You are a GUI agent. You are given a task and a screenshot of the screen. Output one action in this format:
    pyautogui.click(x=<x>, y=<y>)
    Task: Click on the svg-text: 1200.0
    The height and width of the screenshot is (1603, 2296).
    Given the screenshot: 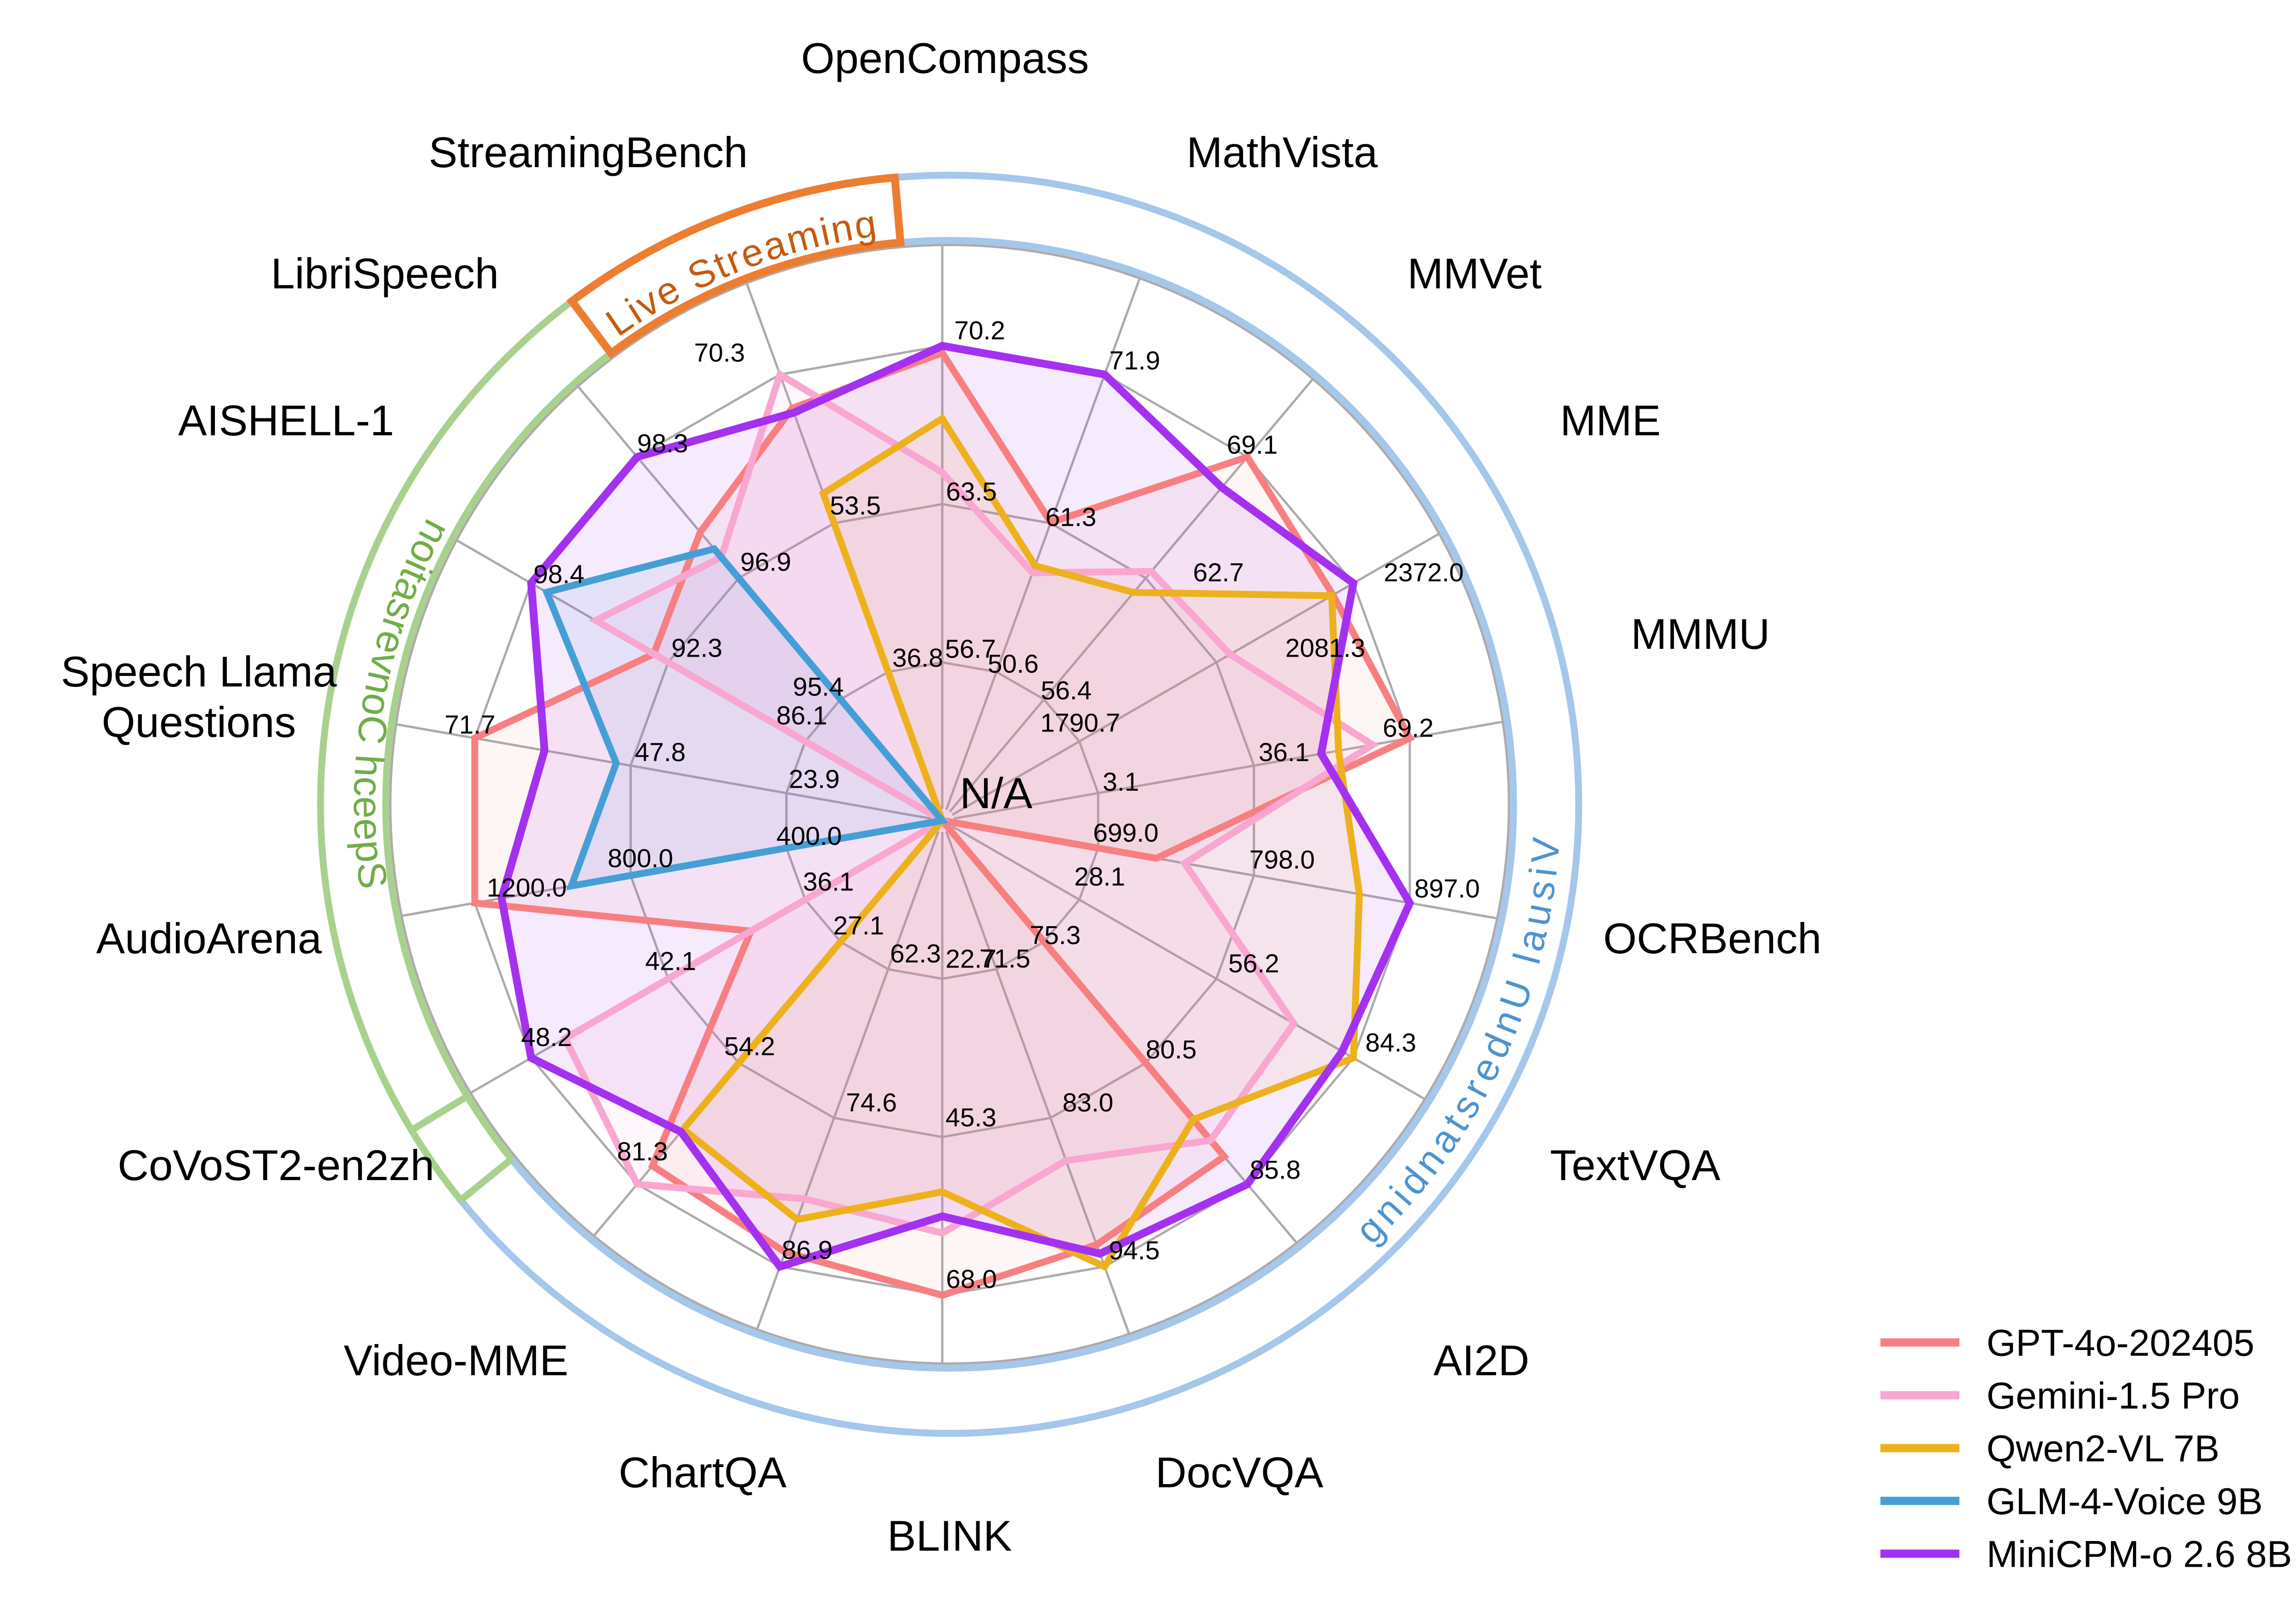 What is the action you would take?
    pyautogui.click(x=527, y=888)
    